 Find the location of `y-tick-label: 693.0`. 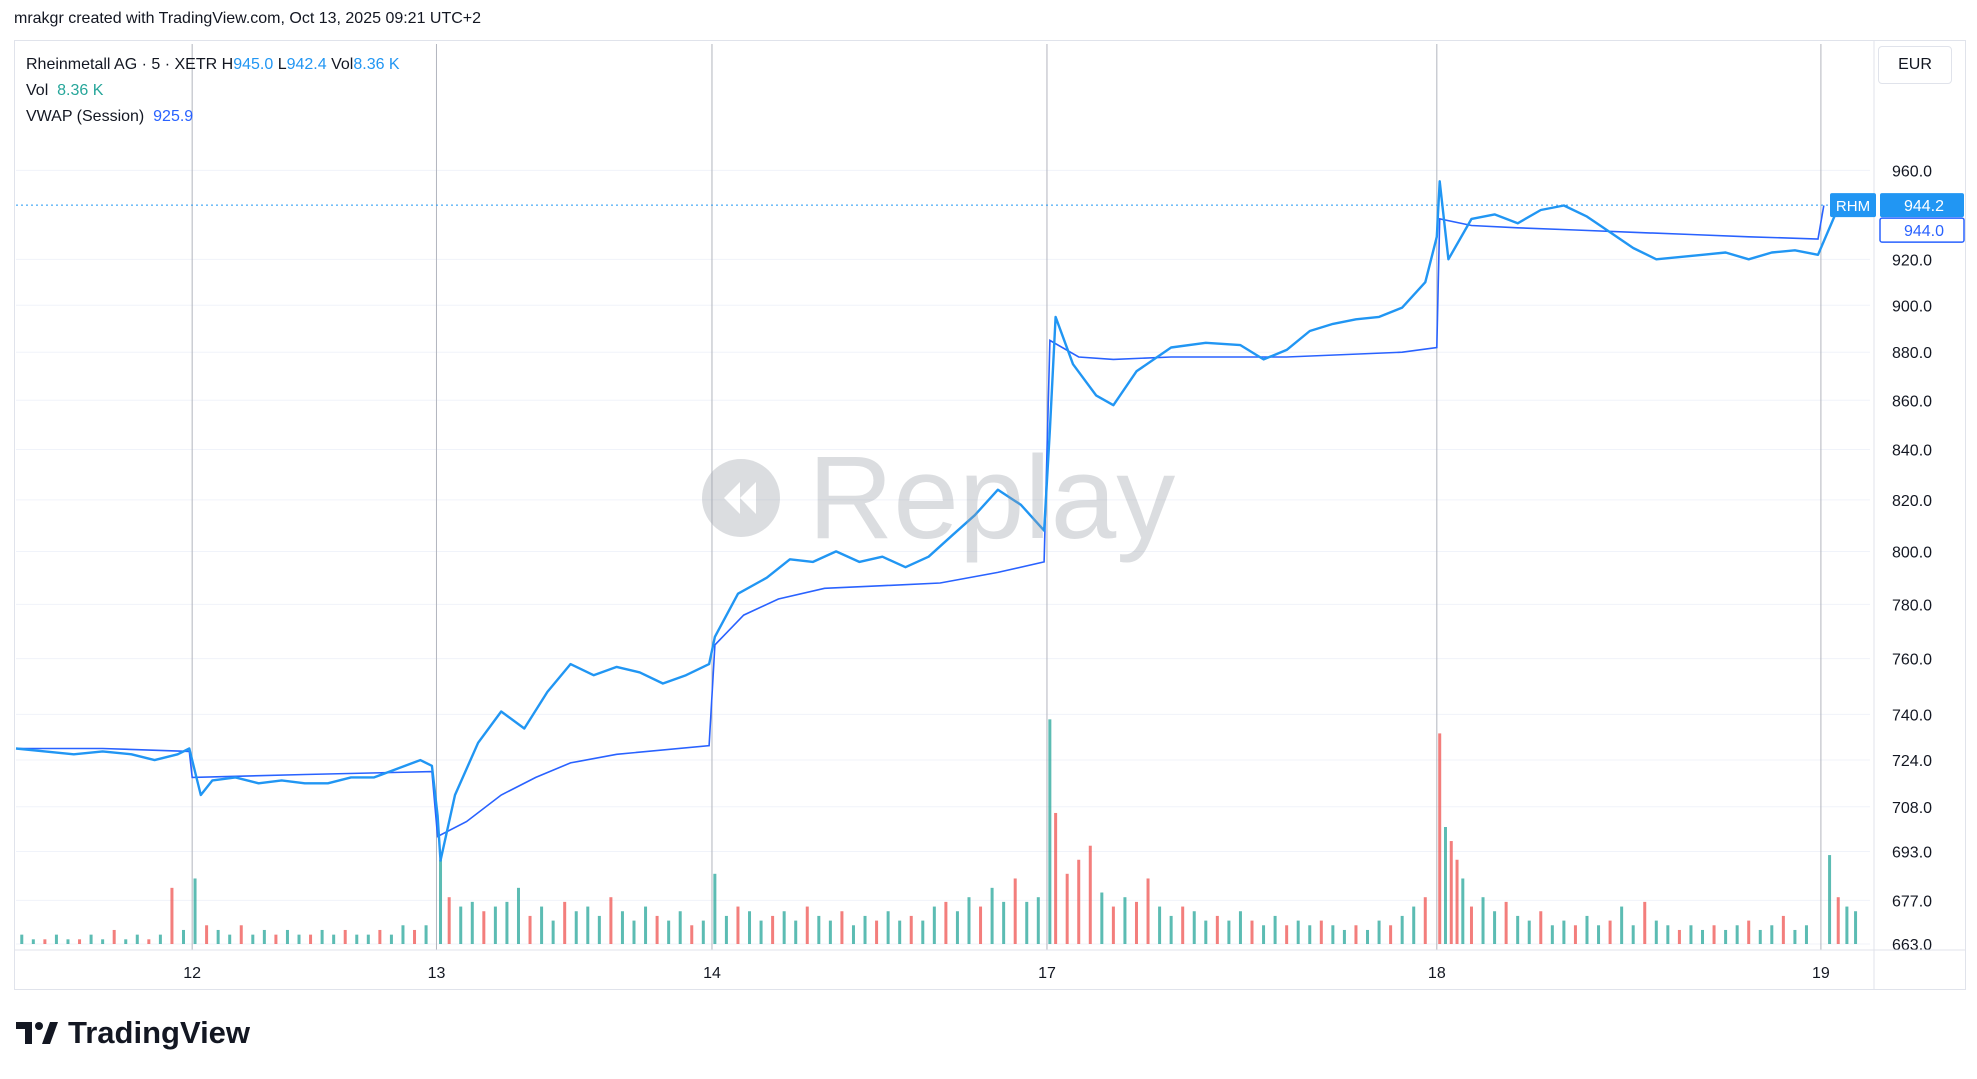

y-tick-label: 693.0 is located at coordinates (1912, 853).